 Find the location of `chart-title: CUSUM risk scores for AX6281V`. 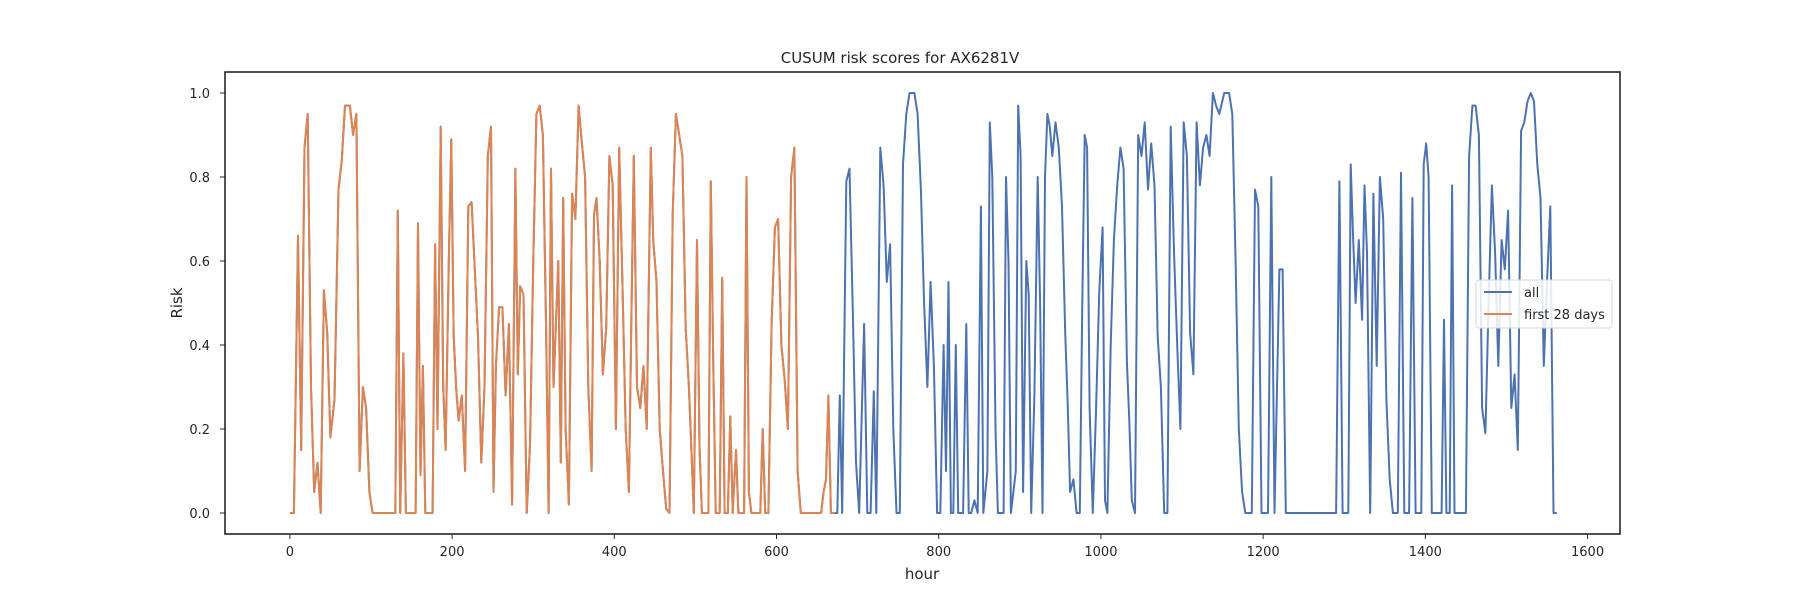

chart-title: CUSUM risk scores for AX6281V is located at coordinates (900, 58).